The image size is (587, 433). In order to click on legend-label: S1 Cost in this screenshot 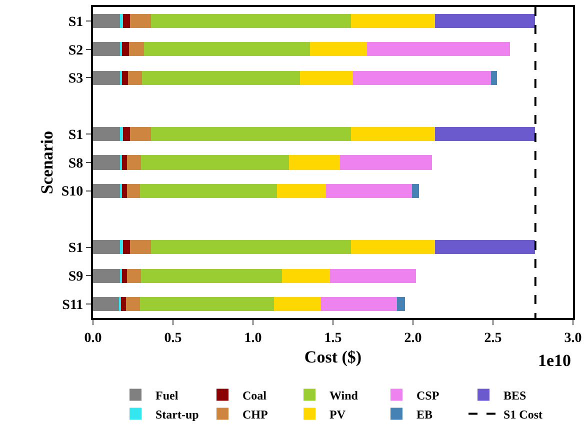, I will do `click(523, 414)`.